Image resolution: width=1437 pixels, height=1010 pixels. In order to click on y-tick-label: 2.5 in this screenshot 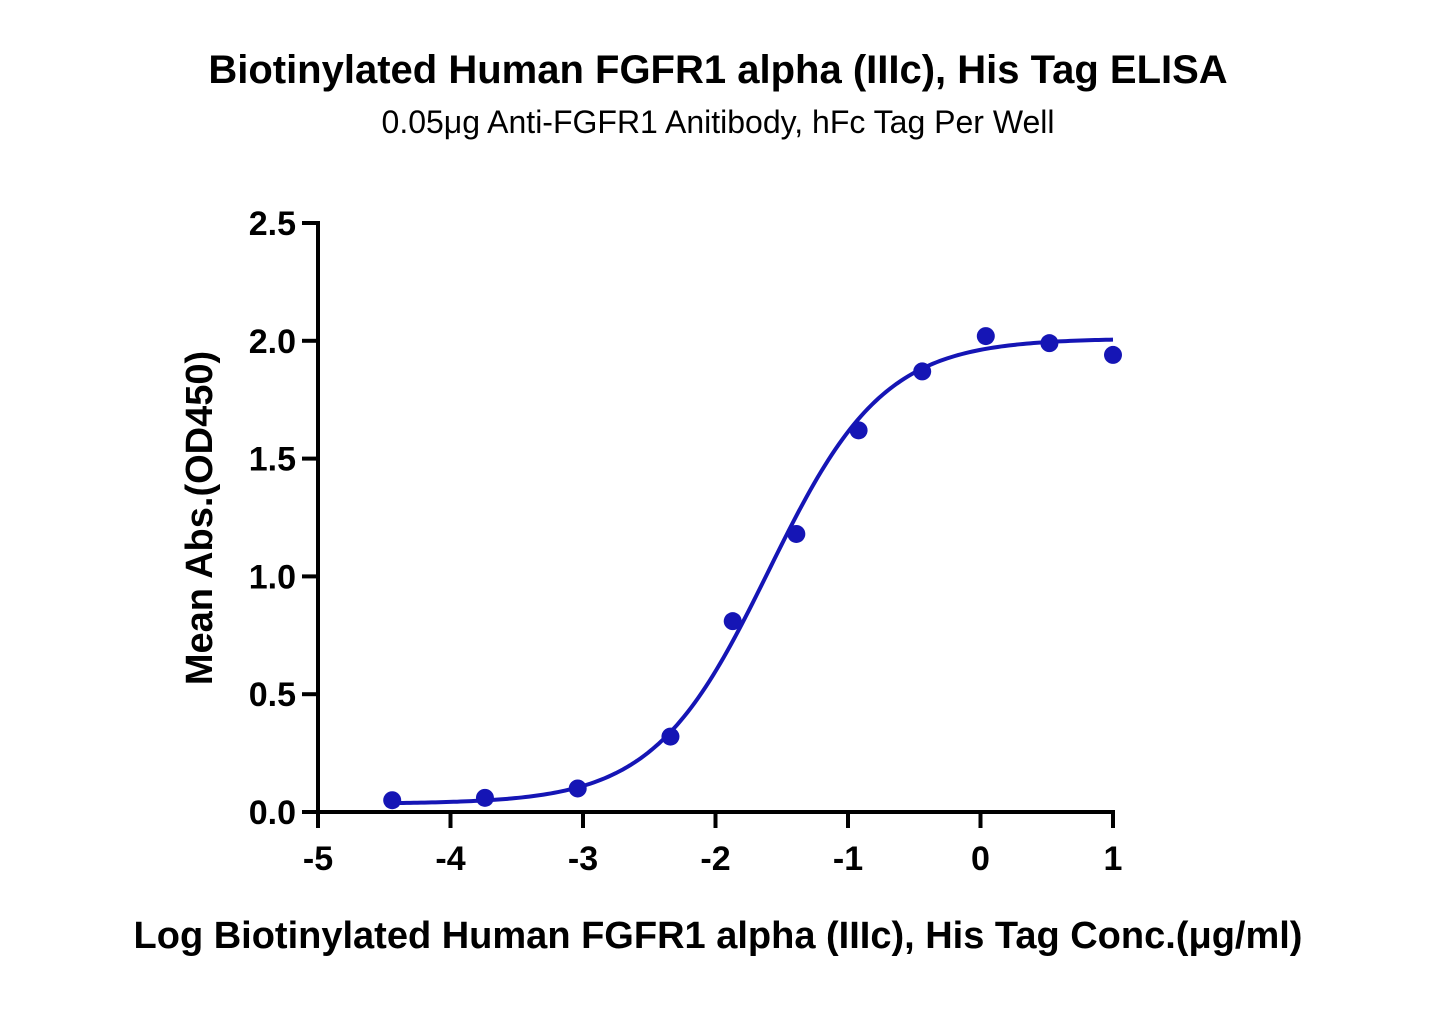, I will do `click(272, 224)`.